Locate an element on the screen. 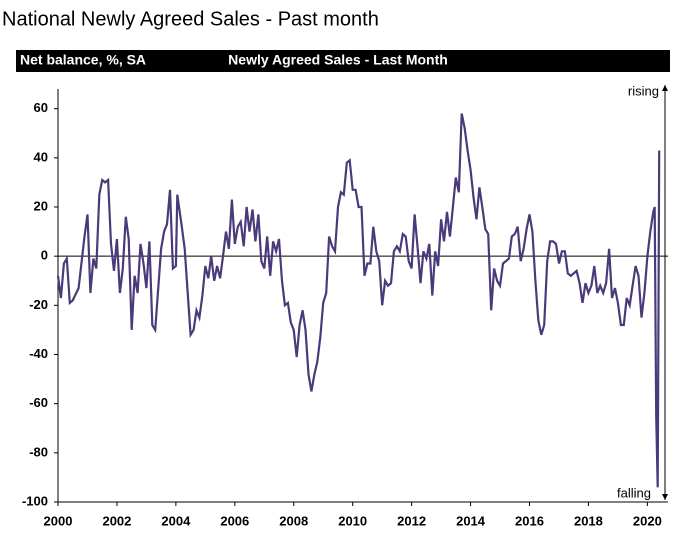 Image resolution: width=690 pixels, height=552 pixels. header-bar is located at coordinates (343, 61).